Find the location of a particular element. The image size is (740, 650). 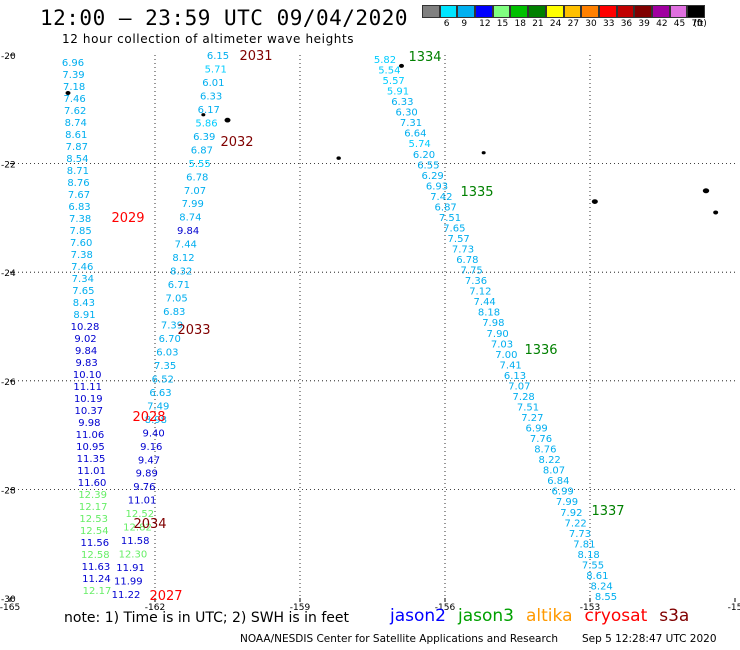

wave-height-value: 6.15 is located at coordinates (218, 56).